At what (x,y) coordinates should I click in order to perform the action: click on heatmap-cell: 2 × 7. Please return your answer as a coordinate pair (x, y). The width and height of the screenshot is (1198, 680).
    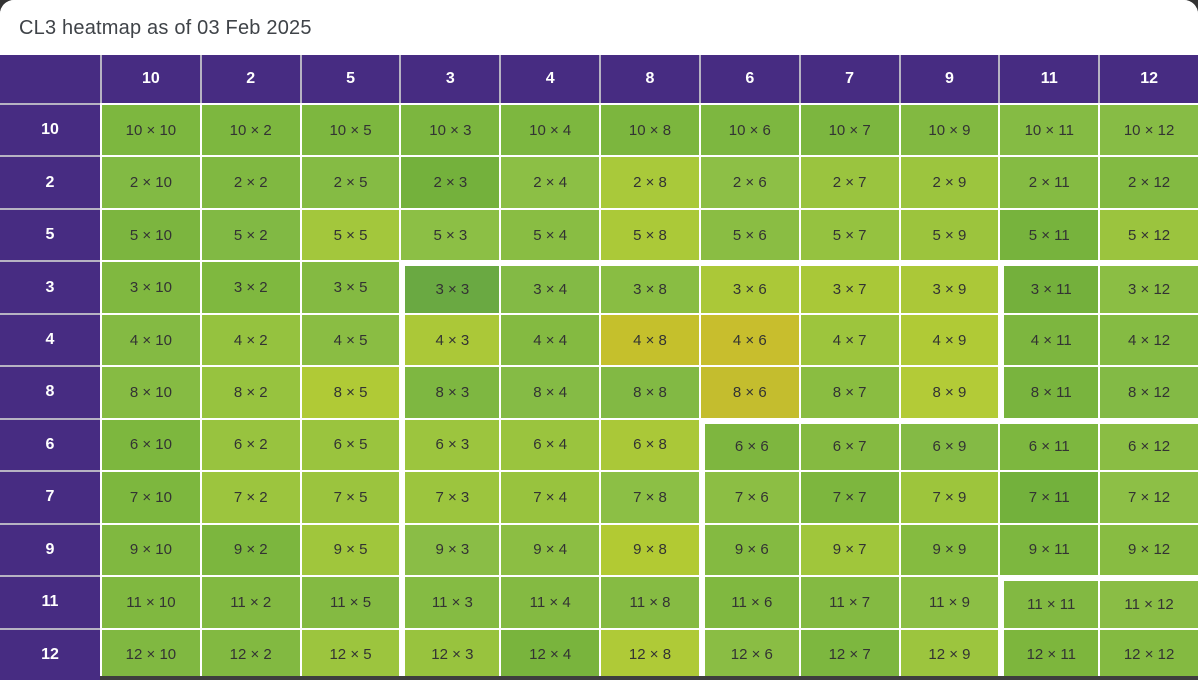
    Looking at the image, I should click on (849, 182).